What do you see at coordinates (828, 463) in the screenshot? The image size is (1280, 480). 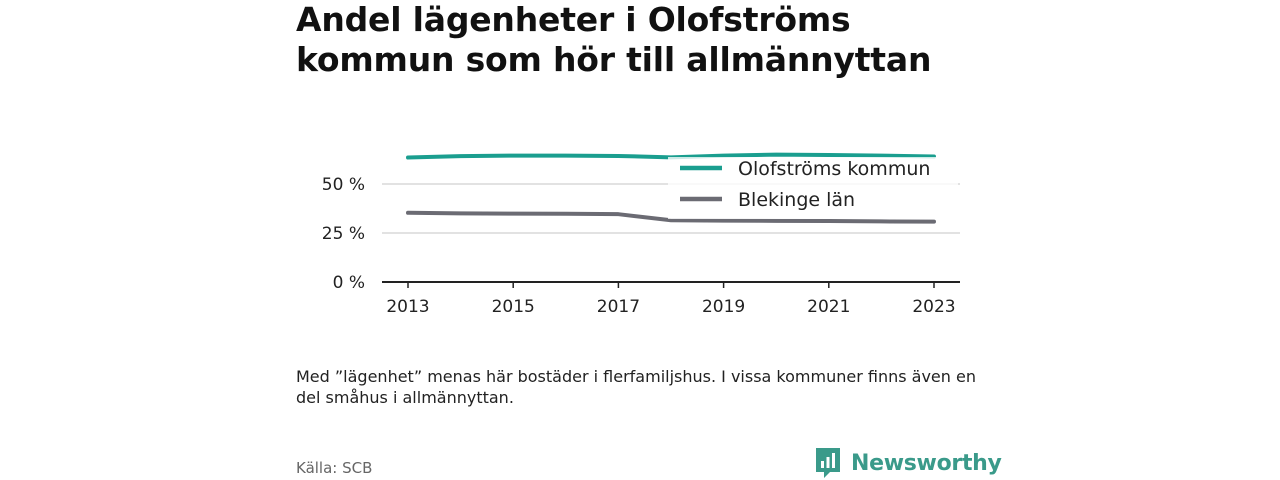 I see `newsworthy-logo-icon` at bounding box center [828, 463].